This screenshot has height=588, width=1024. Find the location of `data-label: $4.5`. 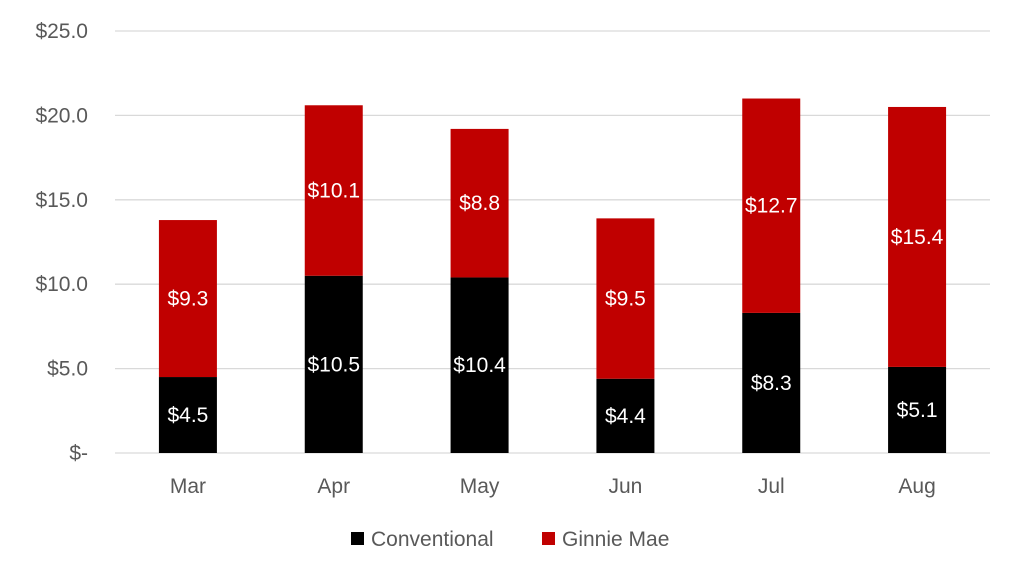

data-label: $4.5 is located at coordinates (187, 415).